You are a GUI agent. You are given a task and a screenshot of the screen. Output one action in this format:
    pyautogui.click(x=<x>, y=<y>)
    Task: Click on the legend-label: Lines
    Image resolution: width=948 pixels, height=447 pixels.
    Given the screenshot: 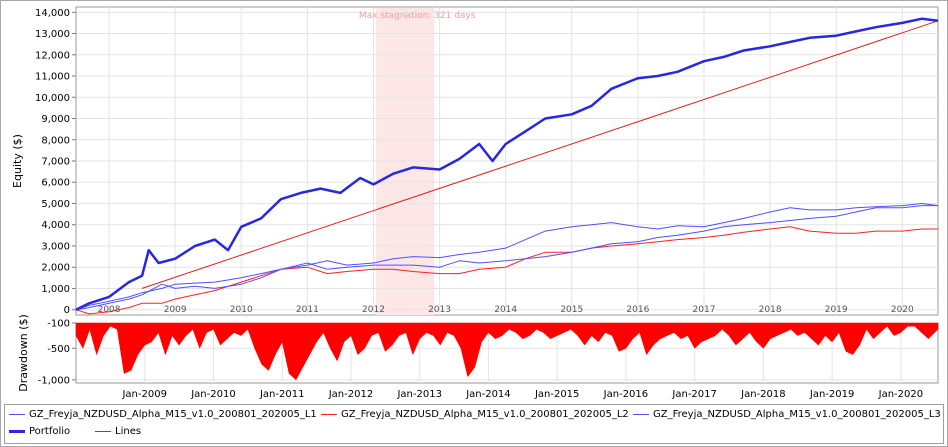 What is the action you would take?
    pyautogui.click(x=128, y=431)
    